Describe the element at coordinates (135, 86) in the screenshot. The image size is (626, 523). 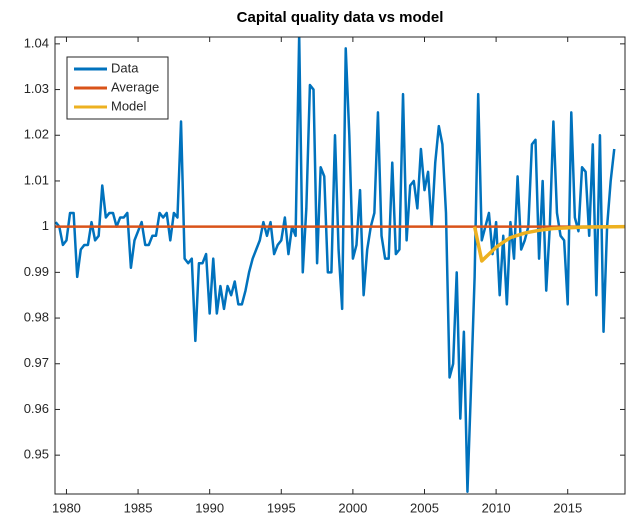
I see `legend-label: Average` at that location.